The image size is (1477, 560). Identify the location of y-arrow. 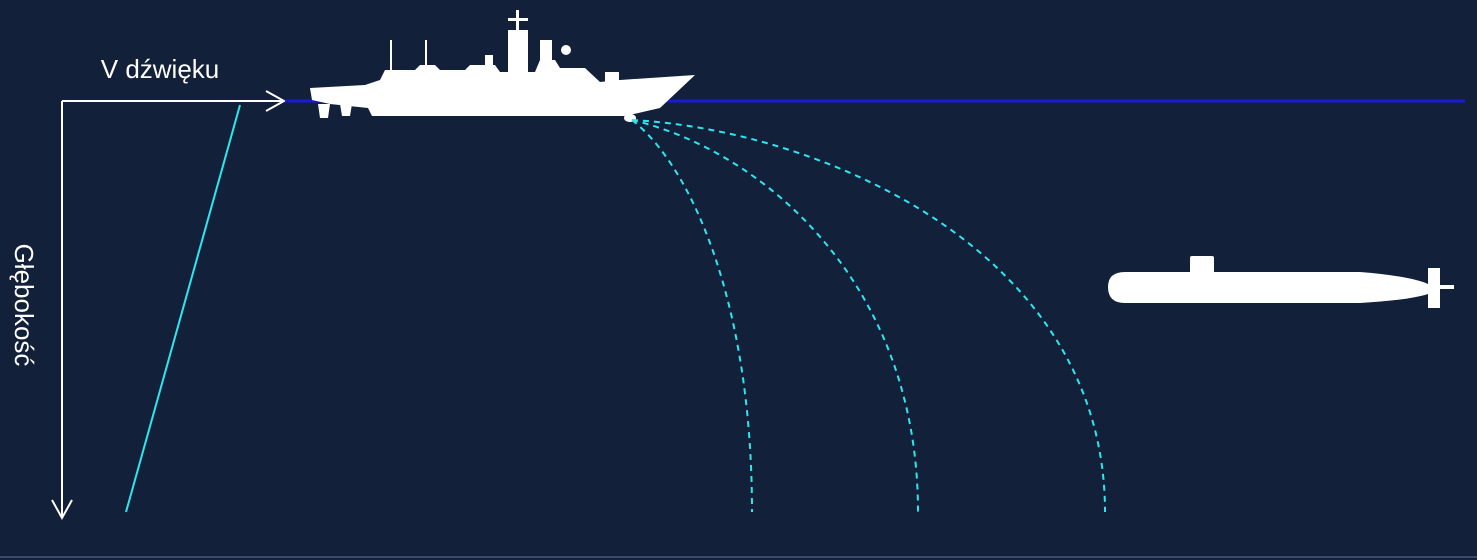
(62, 510).